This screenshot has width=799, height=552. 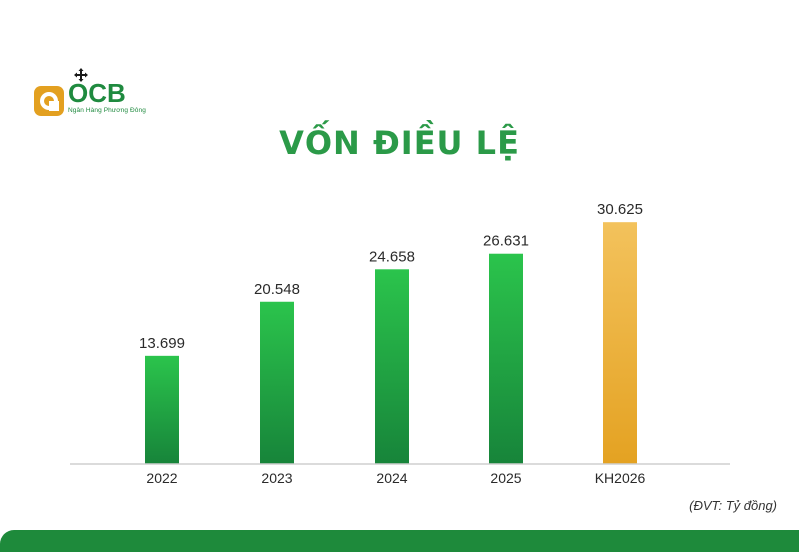 What do you see at coordinates (392, 366) in the screenshot?
I see `bar-2024` at bounding box center [392, 366].